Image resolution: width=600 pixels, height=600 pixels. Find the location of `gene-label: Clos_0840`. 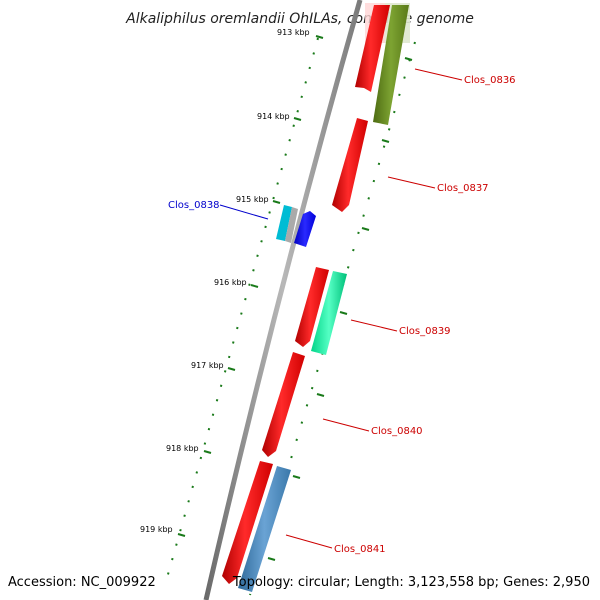

gene-label: Clos_0840 is located at coordinates (397, 431).